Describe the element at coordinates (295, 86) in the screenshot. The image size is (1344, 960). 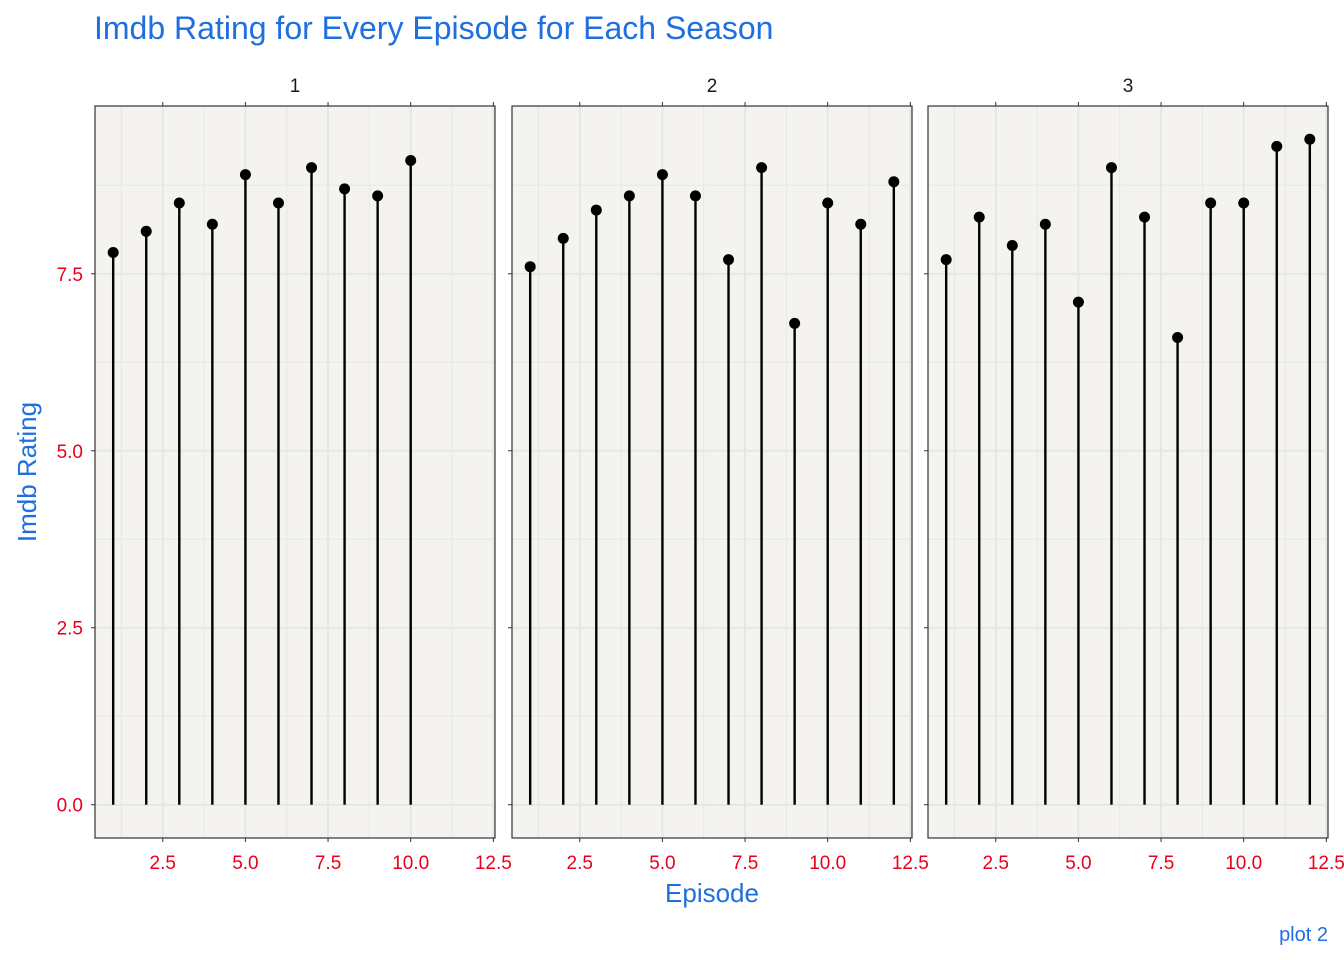
I see `facet-strip-label: 1` at that location.